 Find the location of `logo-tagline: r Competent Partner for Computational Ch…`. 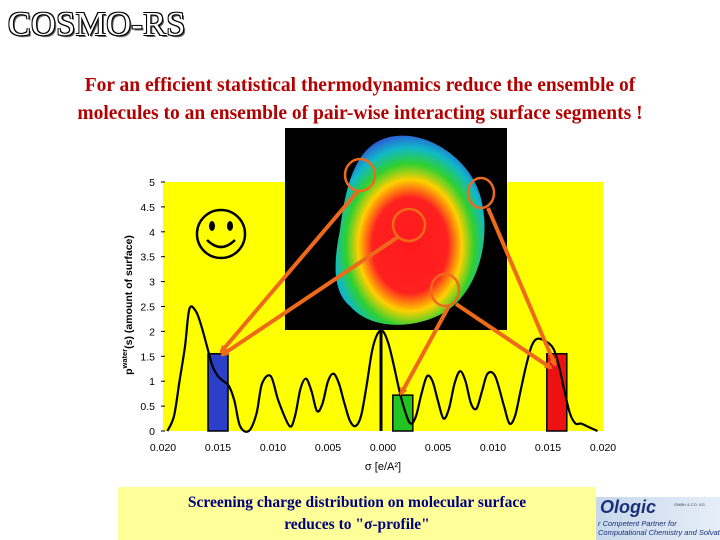

logo-tagline: r Competent Partner for Computational Ch… is located at coordinates (659, 528).